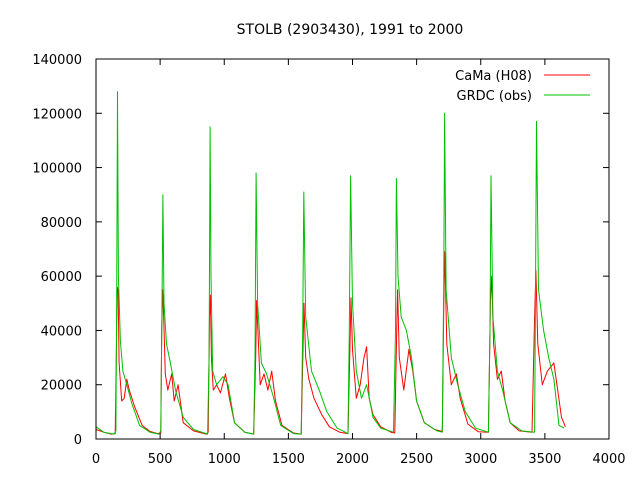 This screenshot has height=480, width=640. What do you see at coordinates (493, 76) in the screenshot?
I see `legend-label: CaMa (H08)` at bounding box center [493, 76].